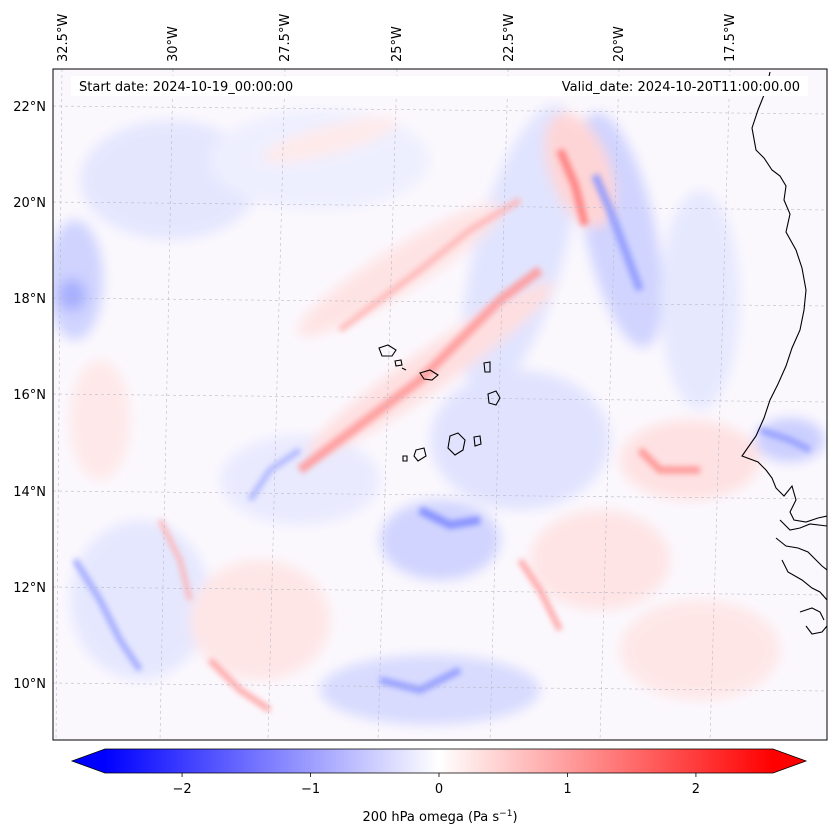 This screenshot has width=837, height=839. Describe the element at coordinates (29, 684) in the screenshot. I see `lat-label: 10°N` at that location.